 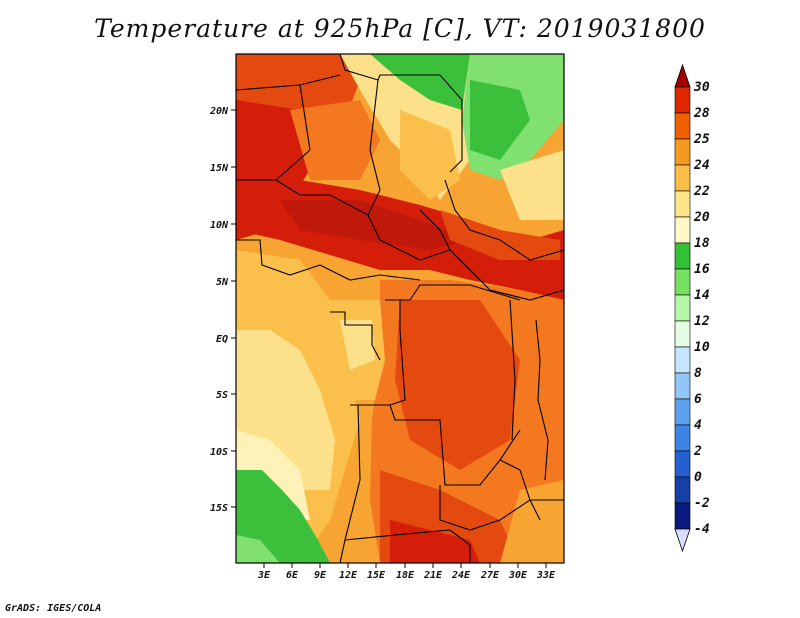 I want to click on east-africa-region, so click(x=542, y=340).